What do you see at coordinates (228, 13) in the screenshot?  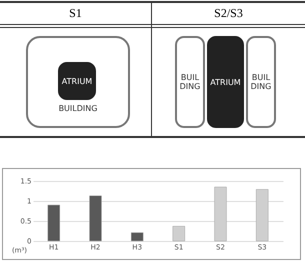 I see `text: S2/S3` at bounding box center [228, 13].